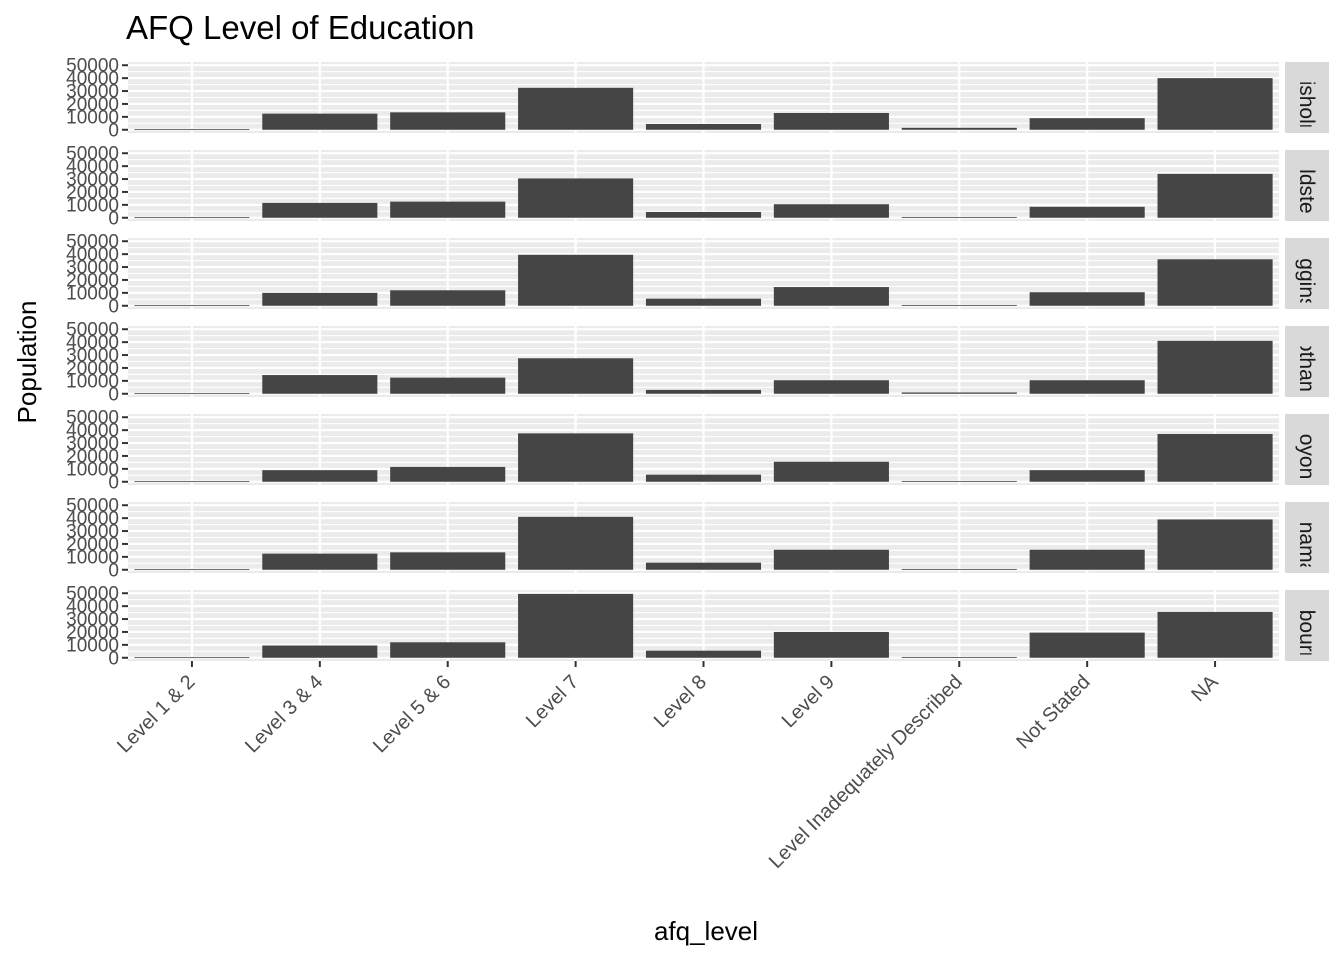  I want to click on facet-strip-label: Chisholm, so click(1306, 98).